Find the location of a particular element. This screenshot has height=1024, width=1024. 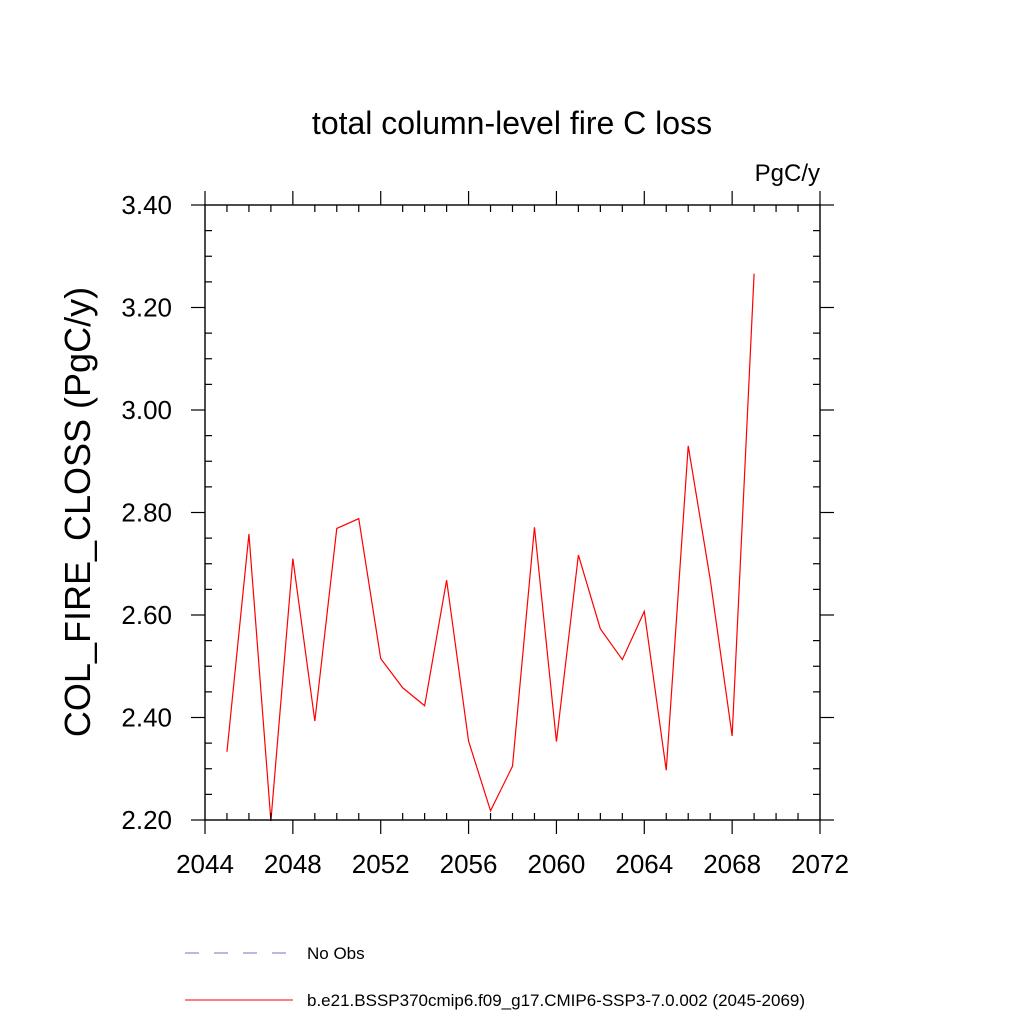

x-tick-label: 2056 is located at coordinates (469, 864).